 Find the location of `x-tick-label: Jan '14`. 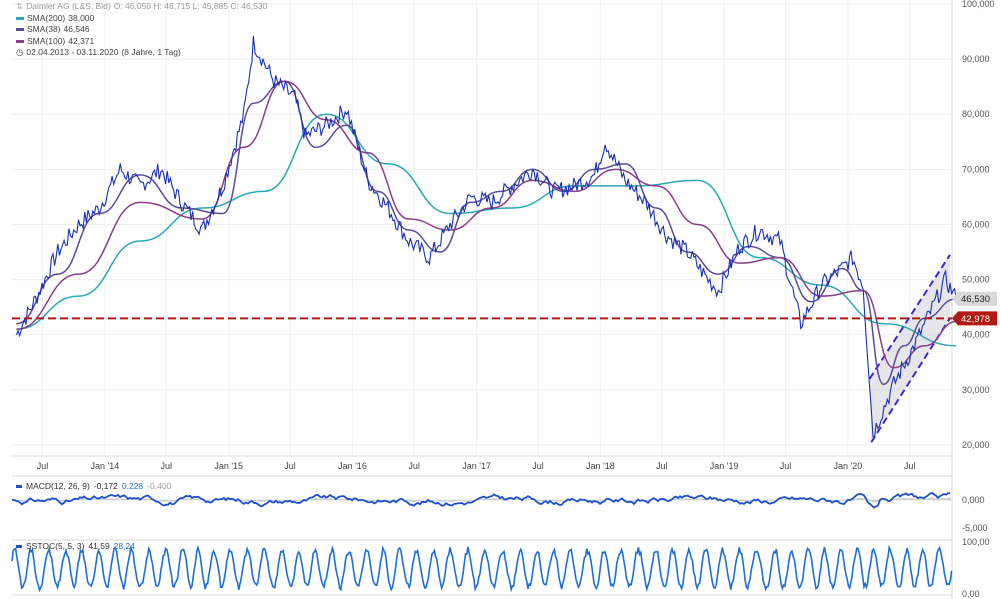

x-tick-label: Jan '14 is located at coordinates (105, 466).